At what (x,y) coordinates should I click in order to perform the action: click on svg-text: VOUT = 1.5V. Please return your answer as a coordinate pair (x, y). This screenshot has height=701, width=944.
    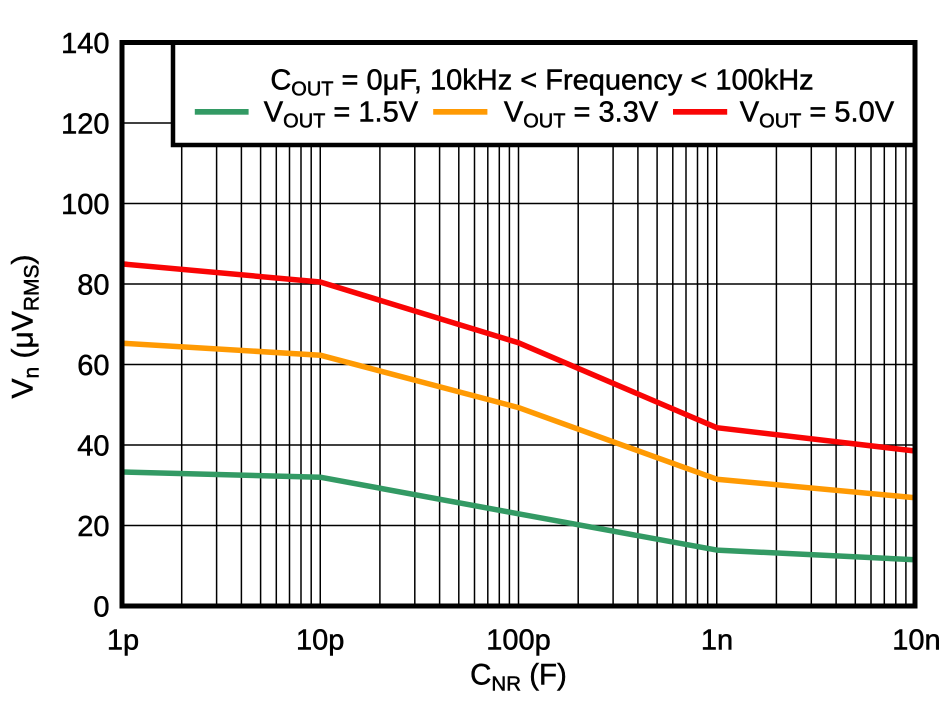
    Looking at the image, I should click on (341, 114).